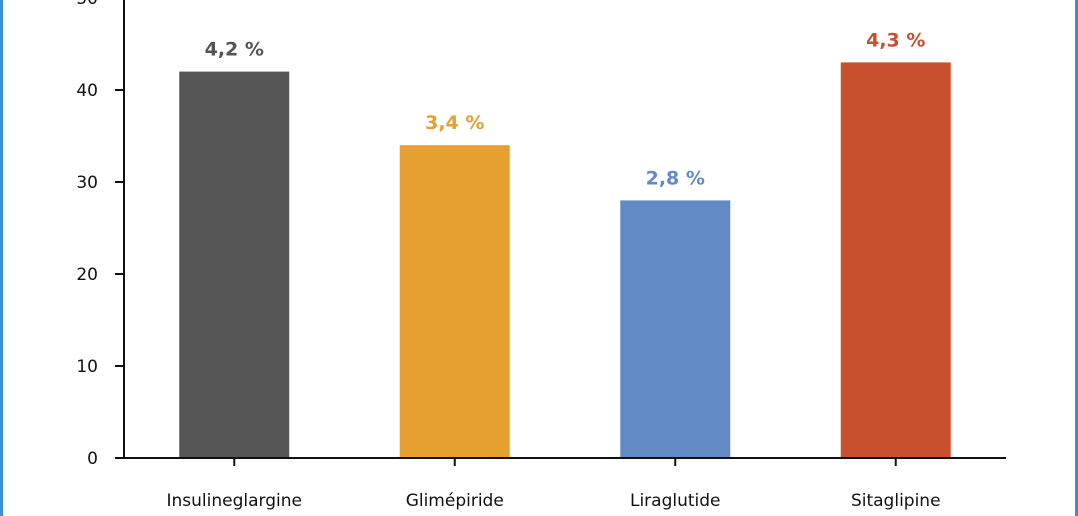  Describe the element at coordinates (87, 4) in the screenshot. I see `y-tick-label: 50` at that location.